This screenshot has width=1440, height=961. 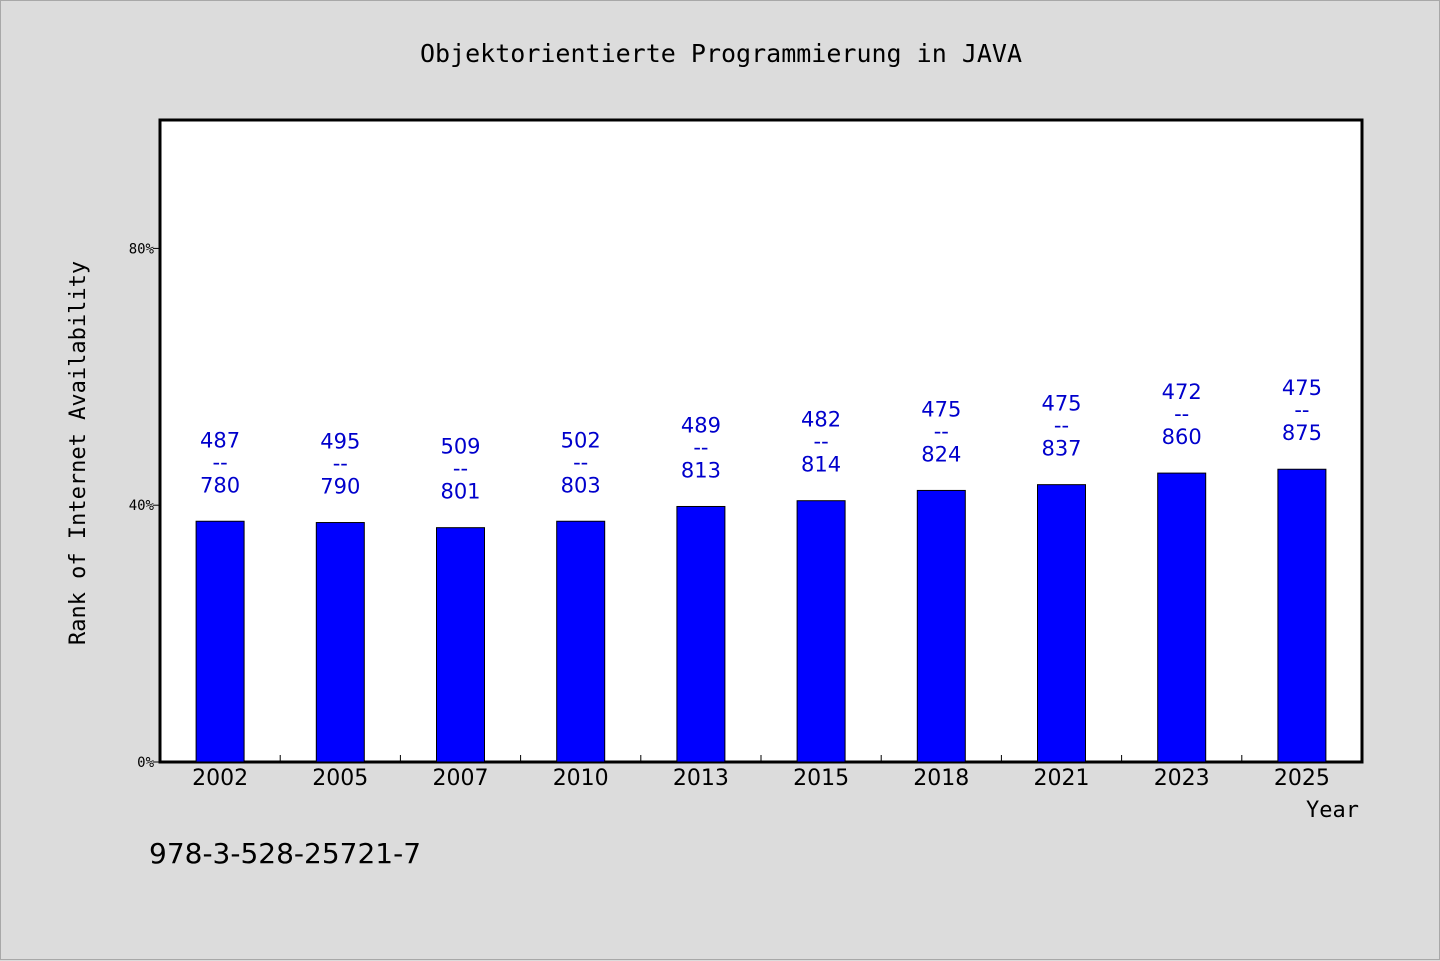 I want to click on bar-2010, so click(x=581, y=641).